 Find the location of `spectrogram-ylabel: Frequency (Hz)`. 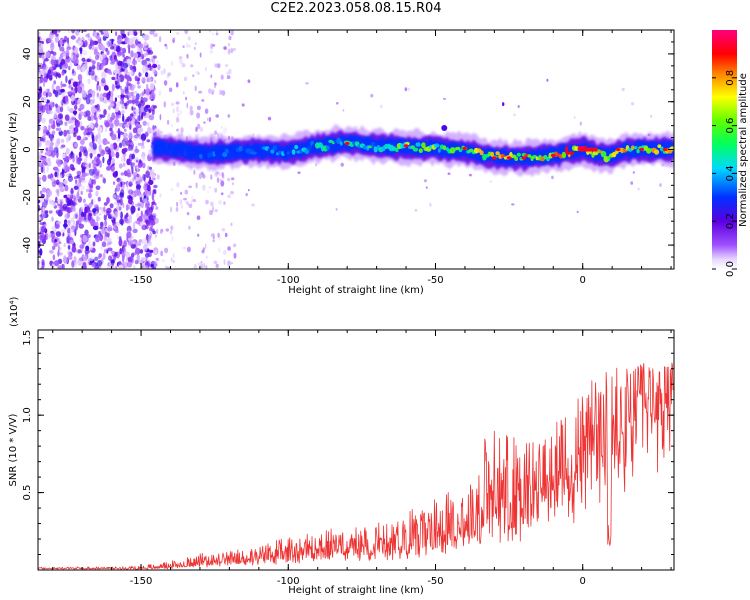

spectrogram-ylabel: Frequency (Hz) is located at coordinates (13, 150).